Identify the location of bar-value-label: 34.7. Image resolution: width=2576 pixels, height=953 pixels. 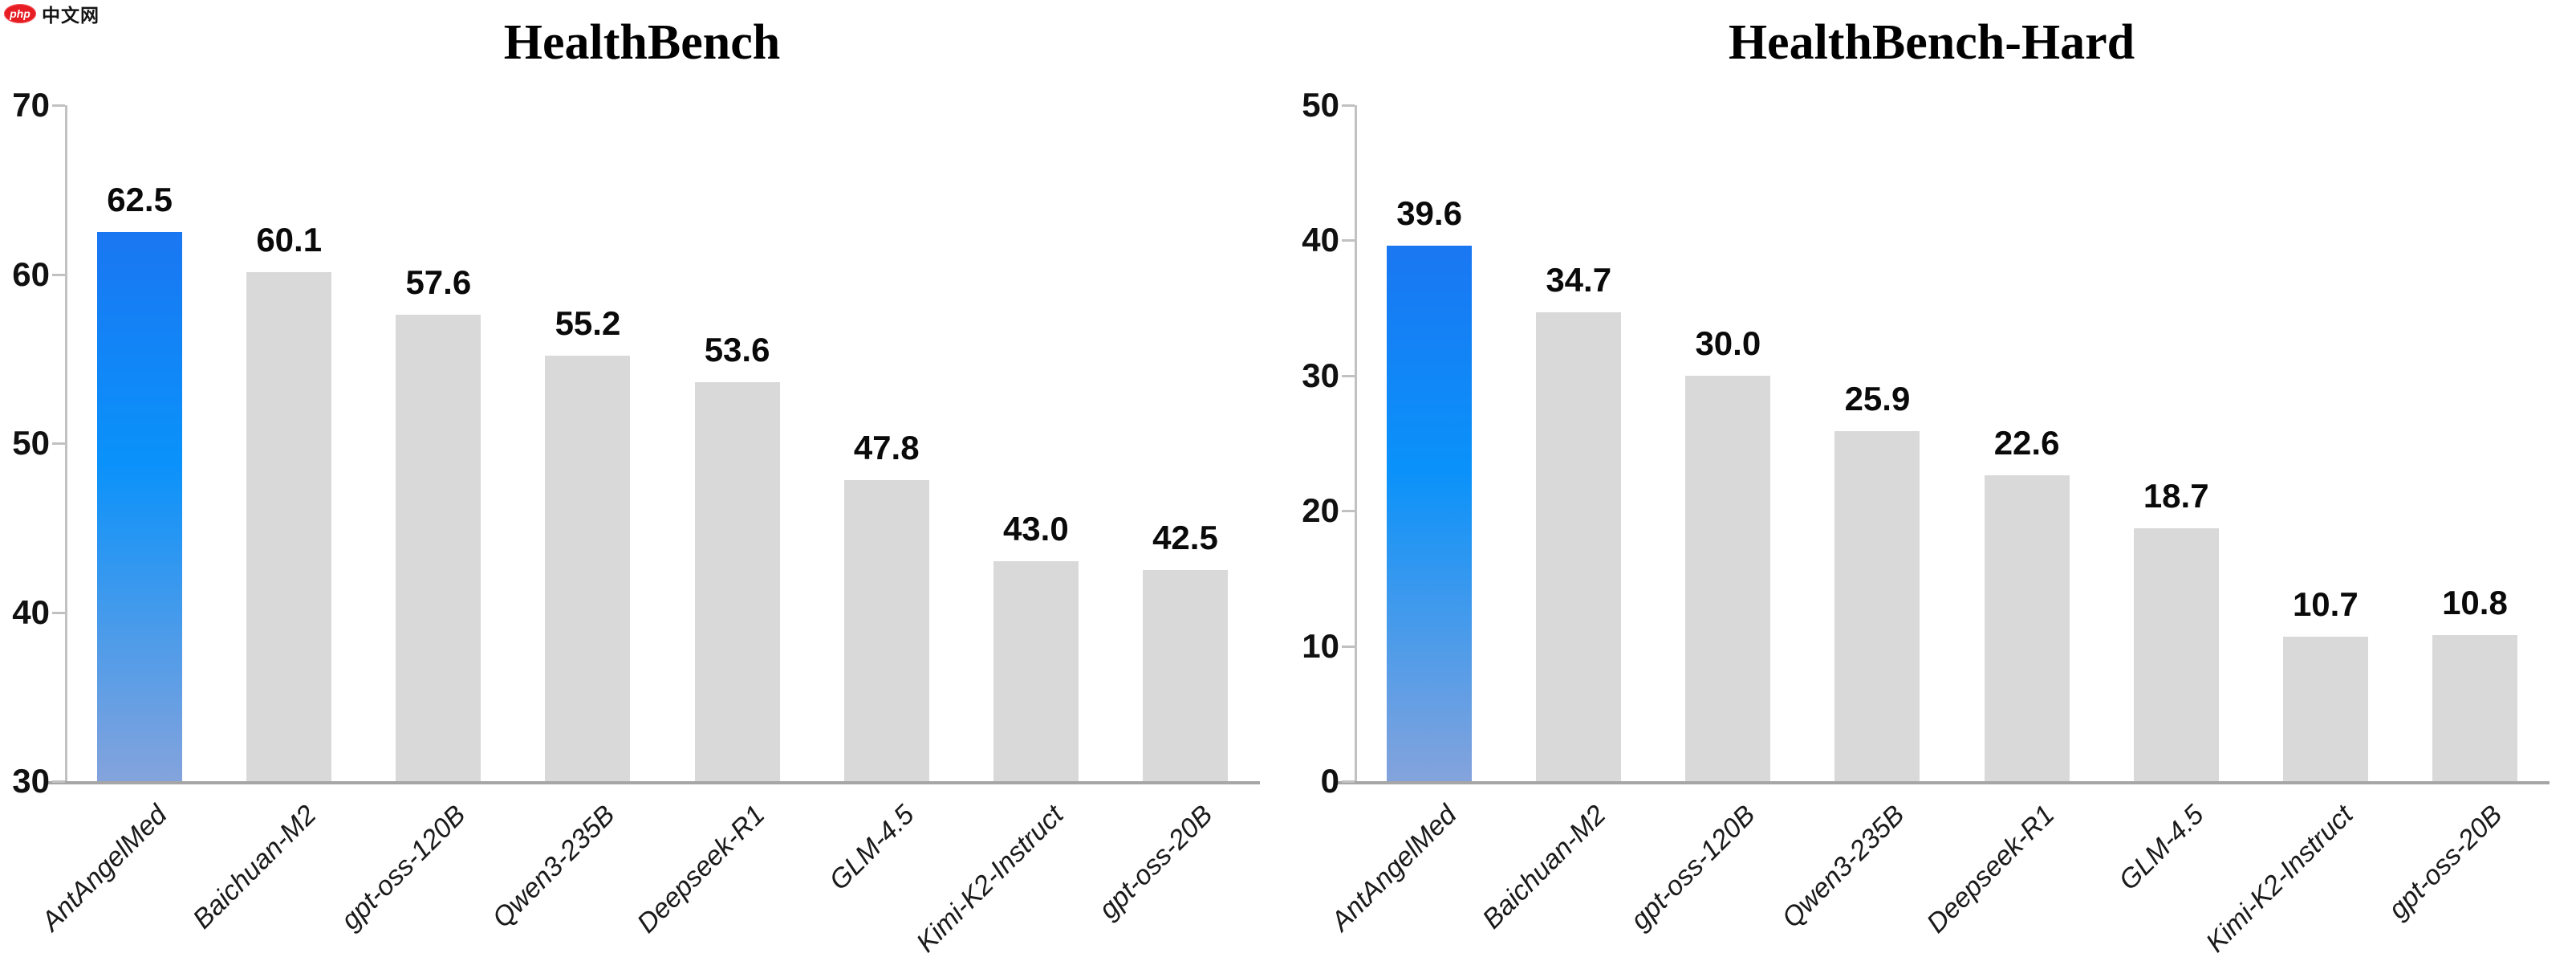
(1579, 279).